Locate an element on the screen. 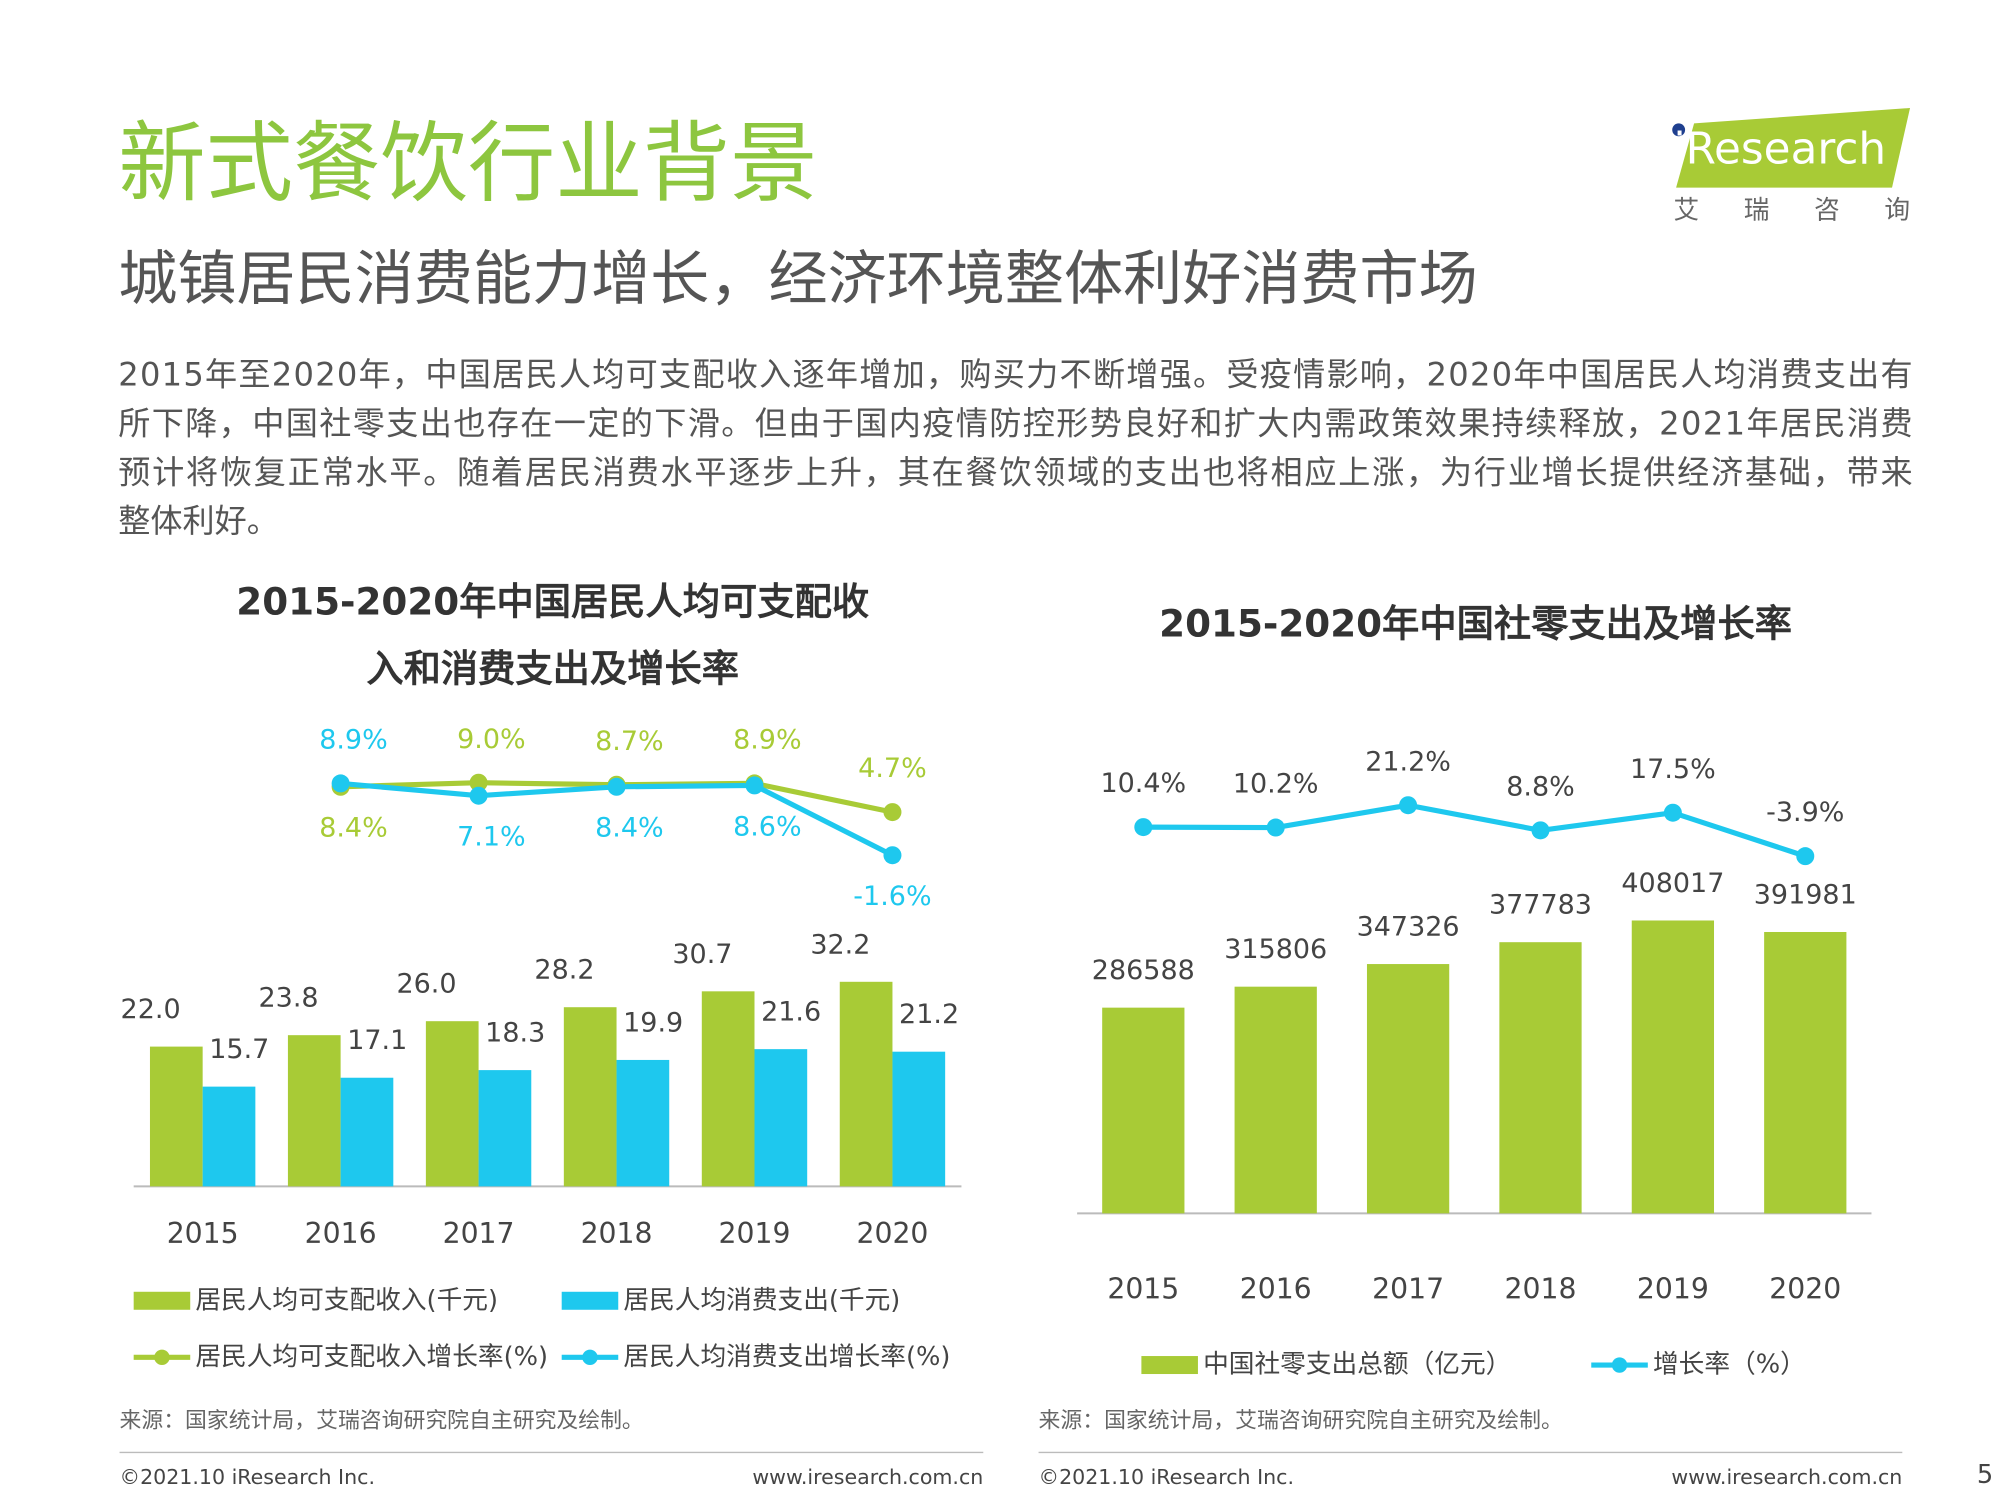 This screenshot has height=1500, width=2000. page-subtitle: 城镇居民消费能力增长，经济环境整体利好消费市场 is located at coordinates (798, 278).